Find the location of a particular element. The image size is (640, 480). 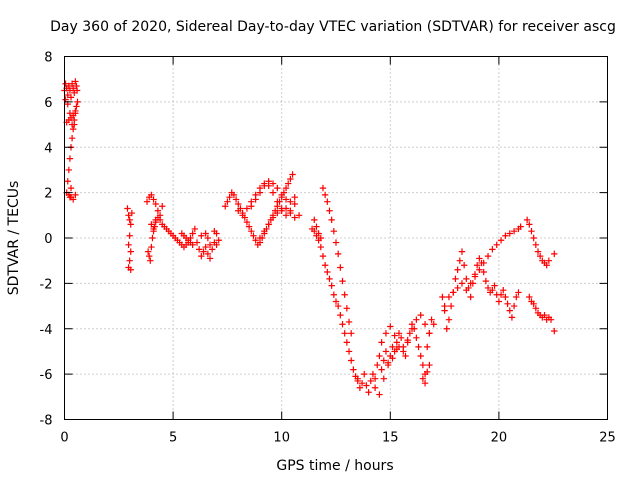

y-tick-label: -8 is located at coordinates (46, 421).